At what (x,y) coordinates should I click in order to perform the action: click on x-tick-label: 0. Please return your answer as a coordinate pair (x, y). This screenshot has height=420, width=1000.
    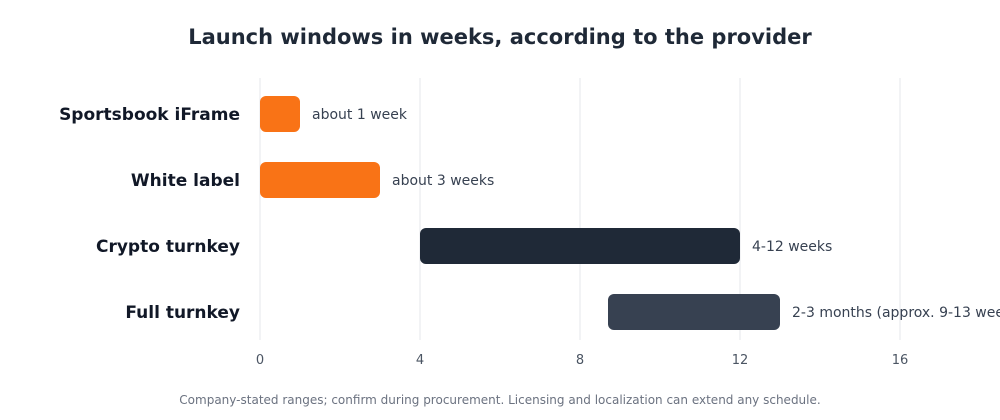
    Looking at the image, I should click on (260, 360).